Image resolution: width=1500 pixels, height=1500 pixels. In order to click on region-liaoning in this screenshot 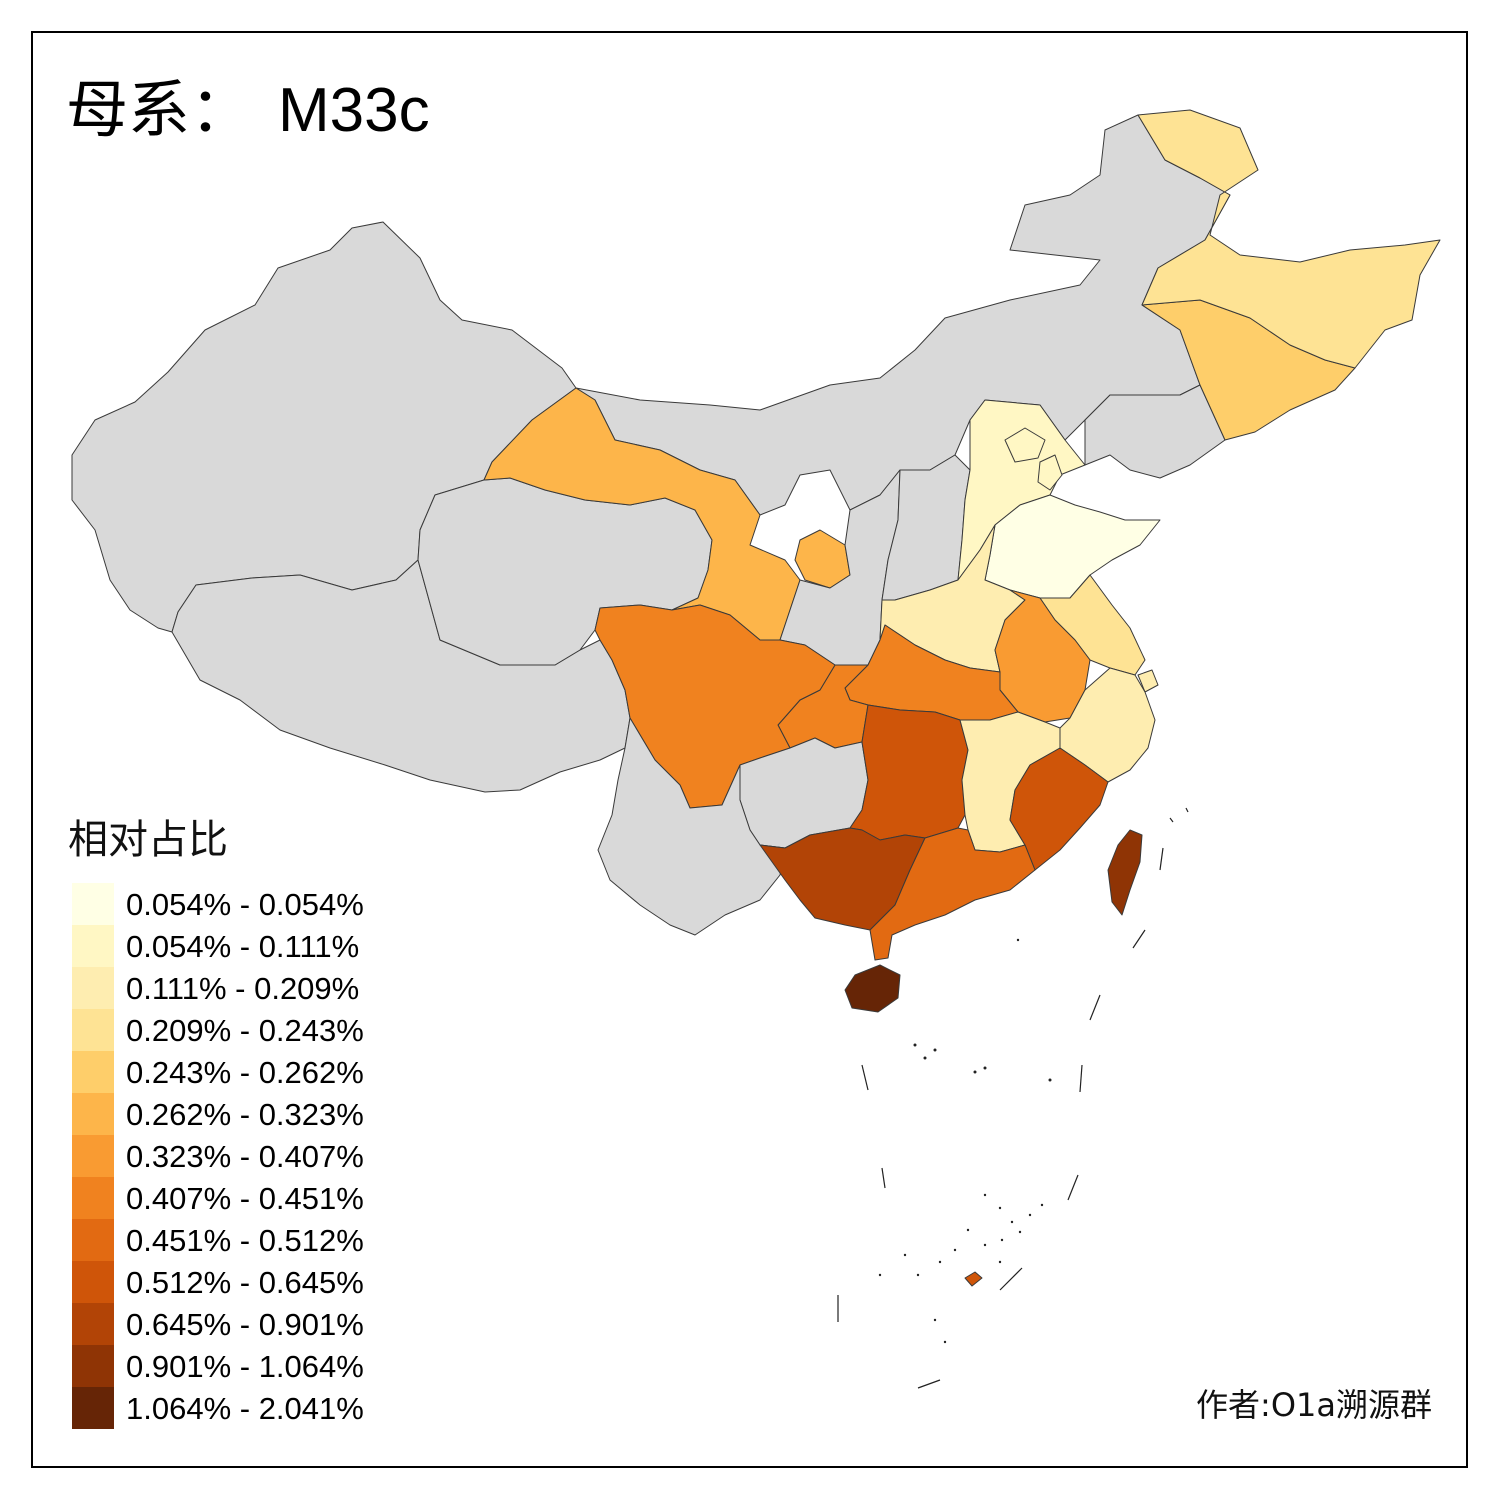, I will do `click(1155, 431)`.